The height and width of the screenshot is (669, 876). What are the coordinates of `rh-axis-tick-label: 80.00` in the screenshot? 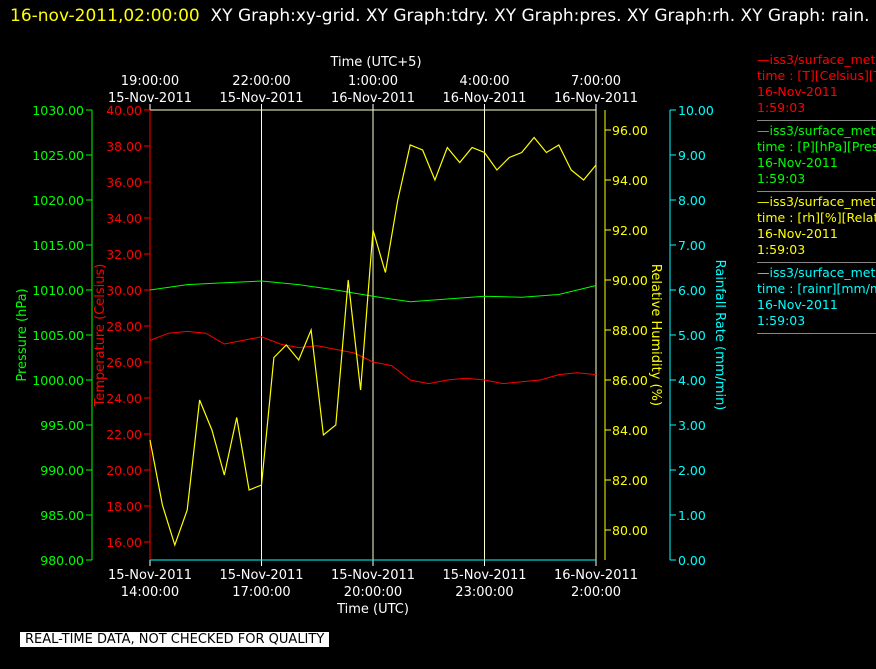 It's located at (630, 530).